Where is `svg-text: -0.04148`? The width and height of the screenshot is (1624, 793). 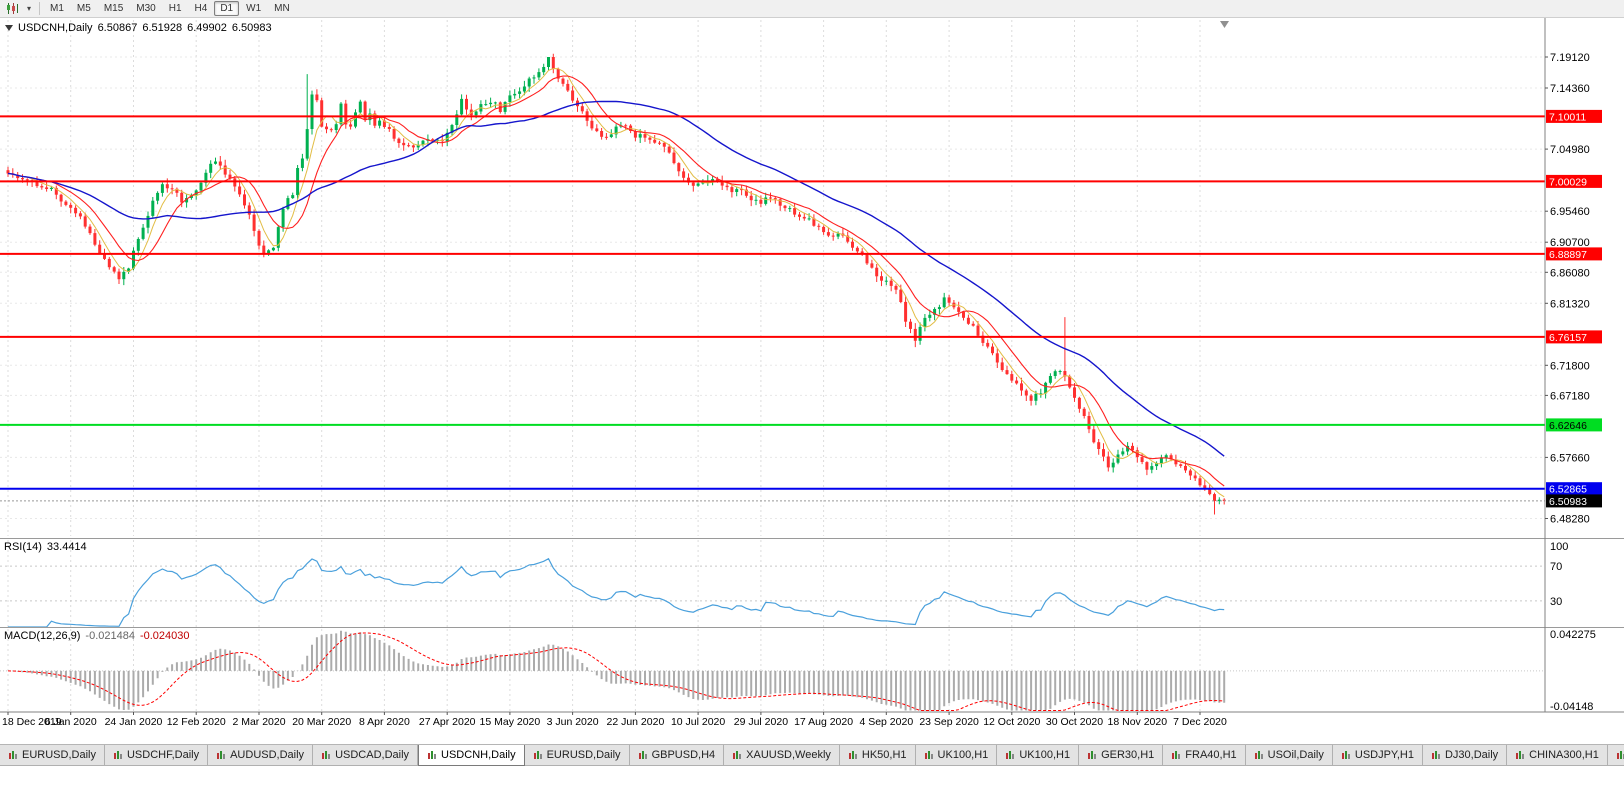
svg-text: -0.04148 is located at coordinates (1571, 707).